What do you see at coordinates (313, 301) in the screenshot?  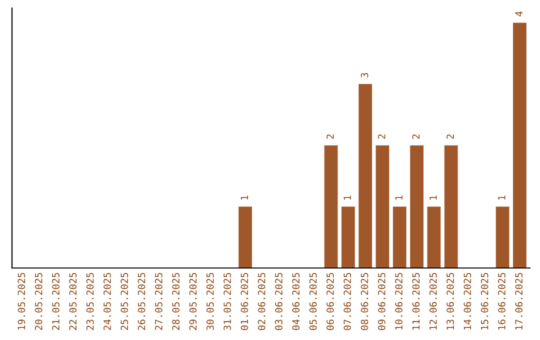 I see `x-tick-label: 05.06.2025` at bounding box center [313, 301].